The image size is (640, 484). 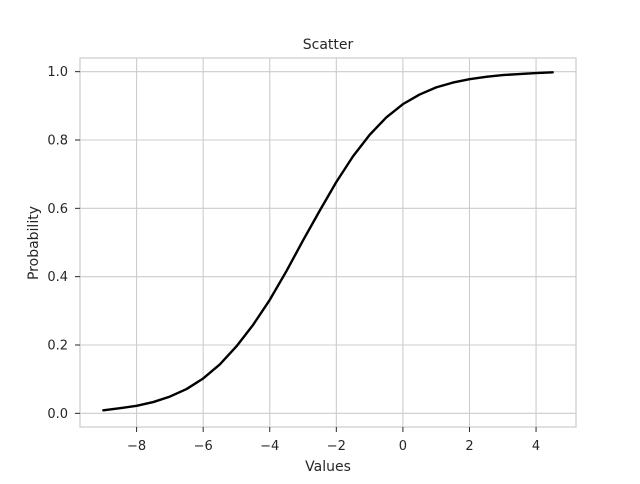 What do you see at coordinates (328, 467) in the screenshot?
I see `x-axis-label: Values` at bounding box center [328, 467].